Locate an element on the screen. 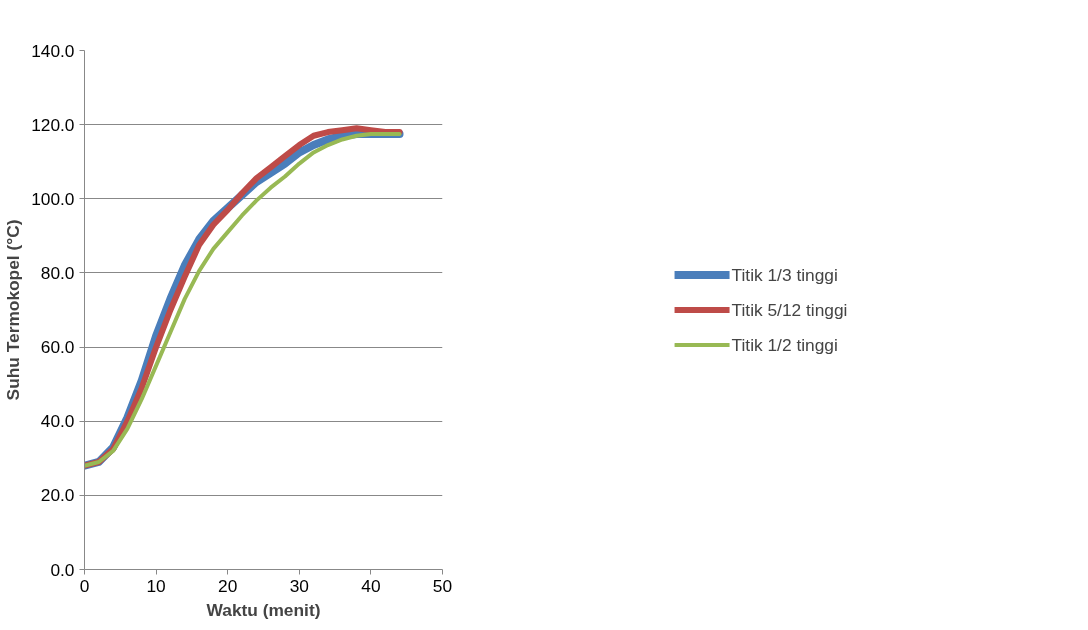  y-tick-label: 60.0 is located at coordinates (57, 347).